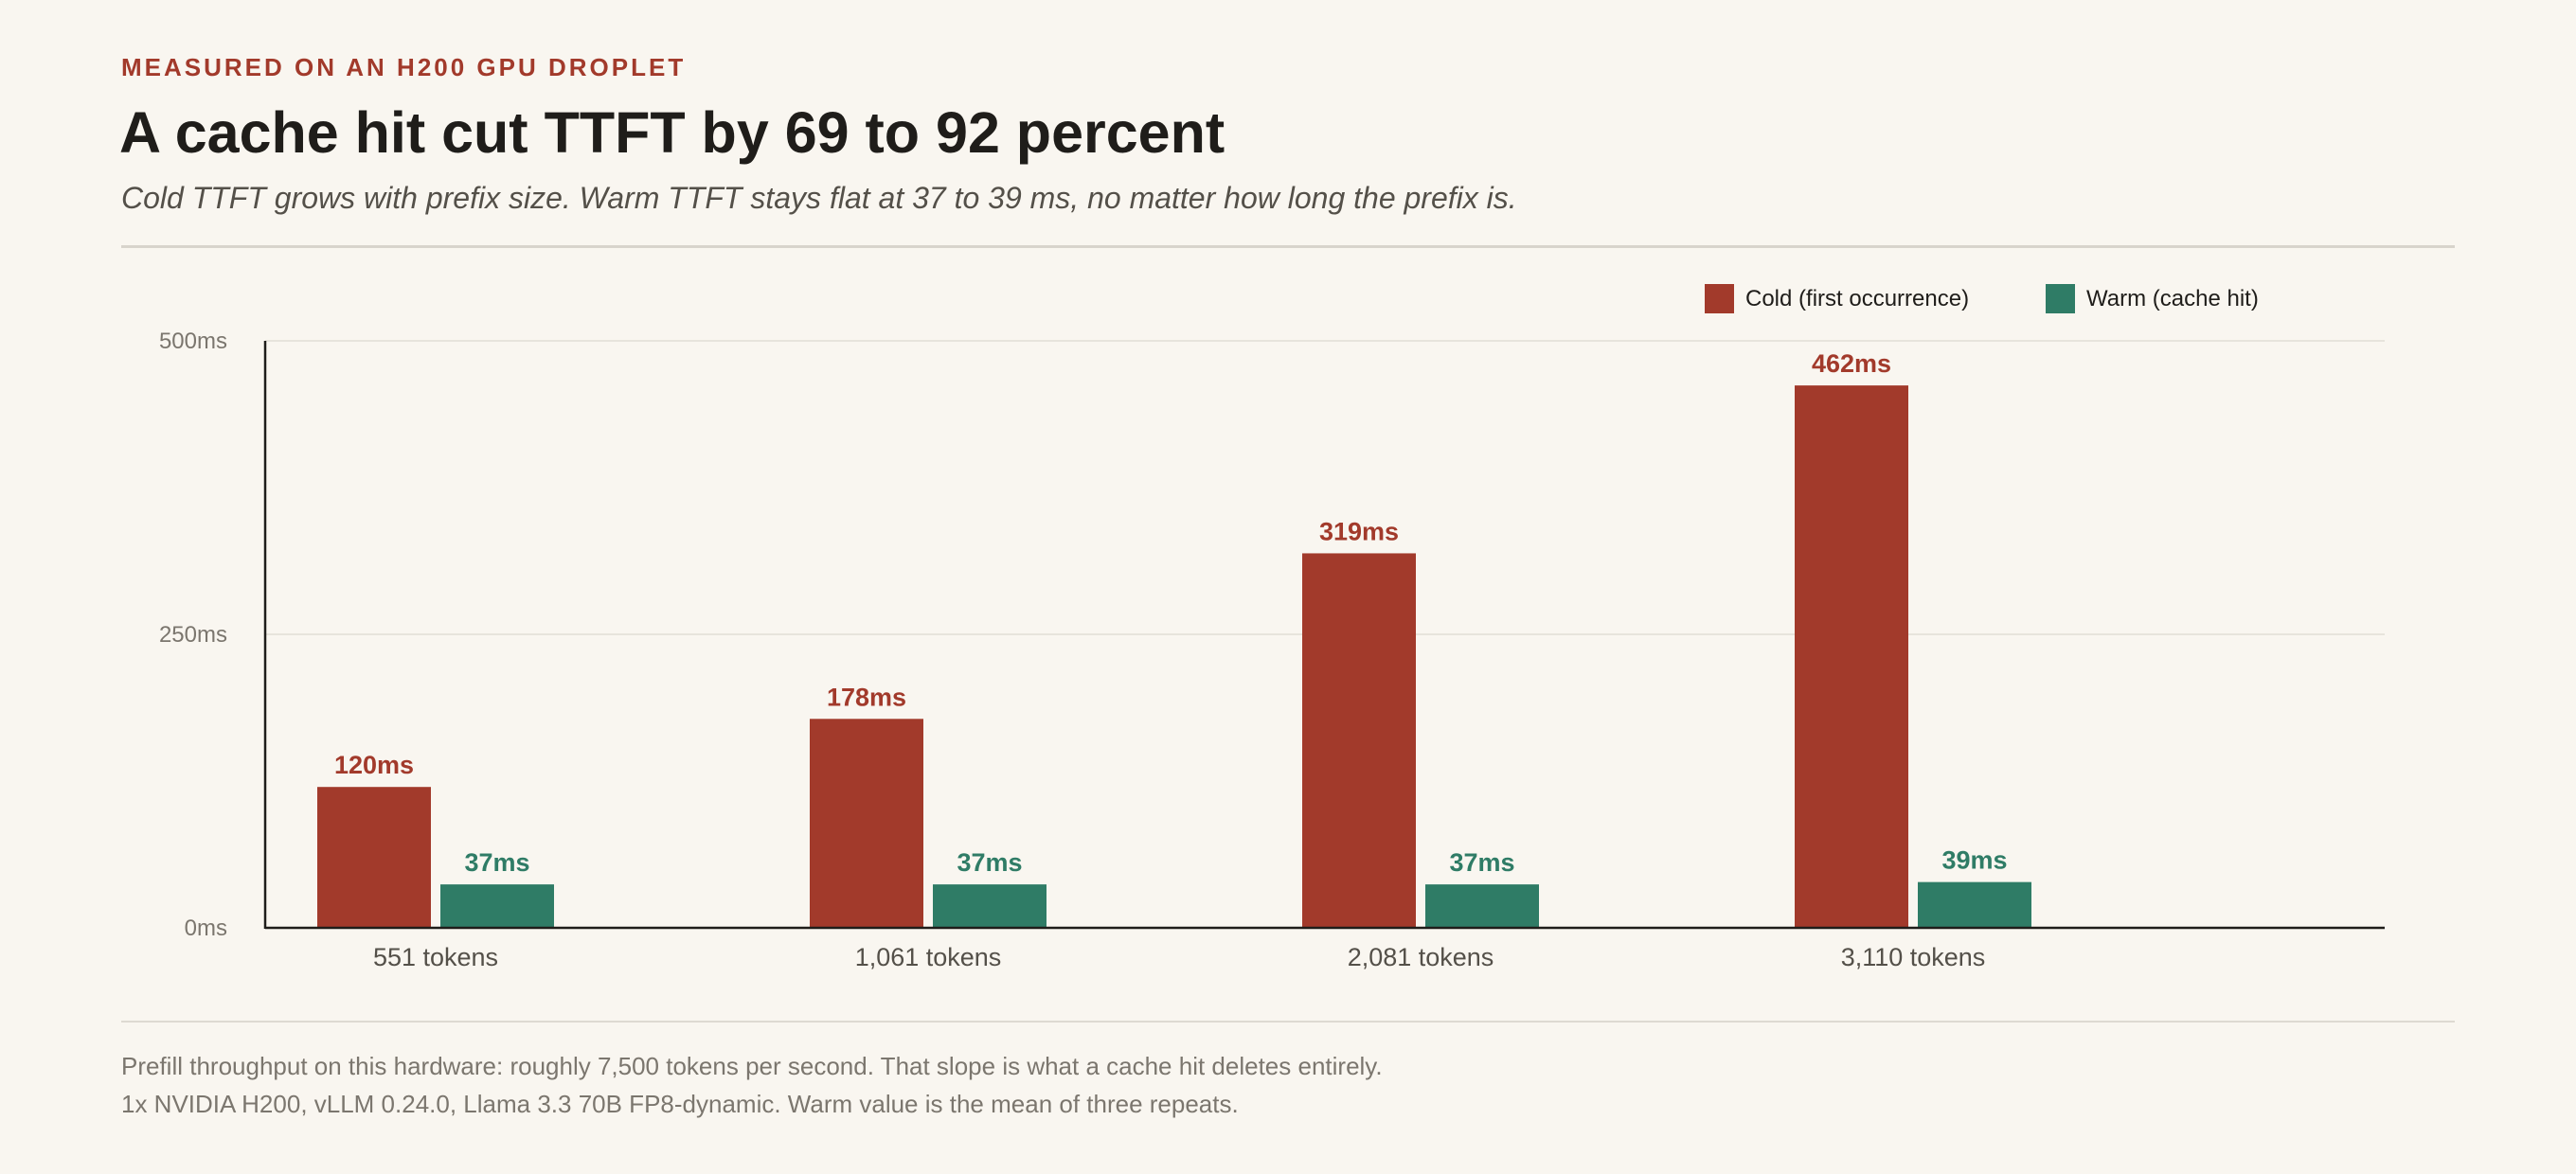 The image size is (2576, 1174). What do you see at coordinates (2172, 298) in the screenshot?
I see `legend-label-warm: Warm (cache hit)` at bounding box center [2172, 298].